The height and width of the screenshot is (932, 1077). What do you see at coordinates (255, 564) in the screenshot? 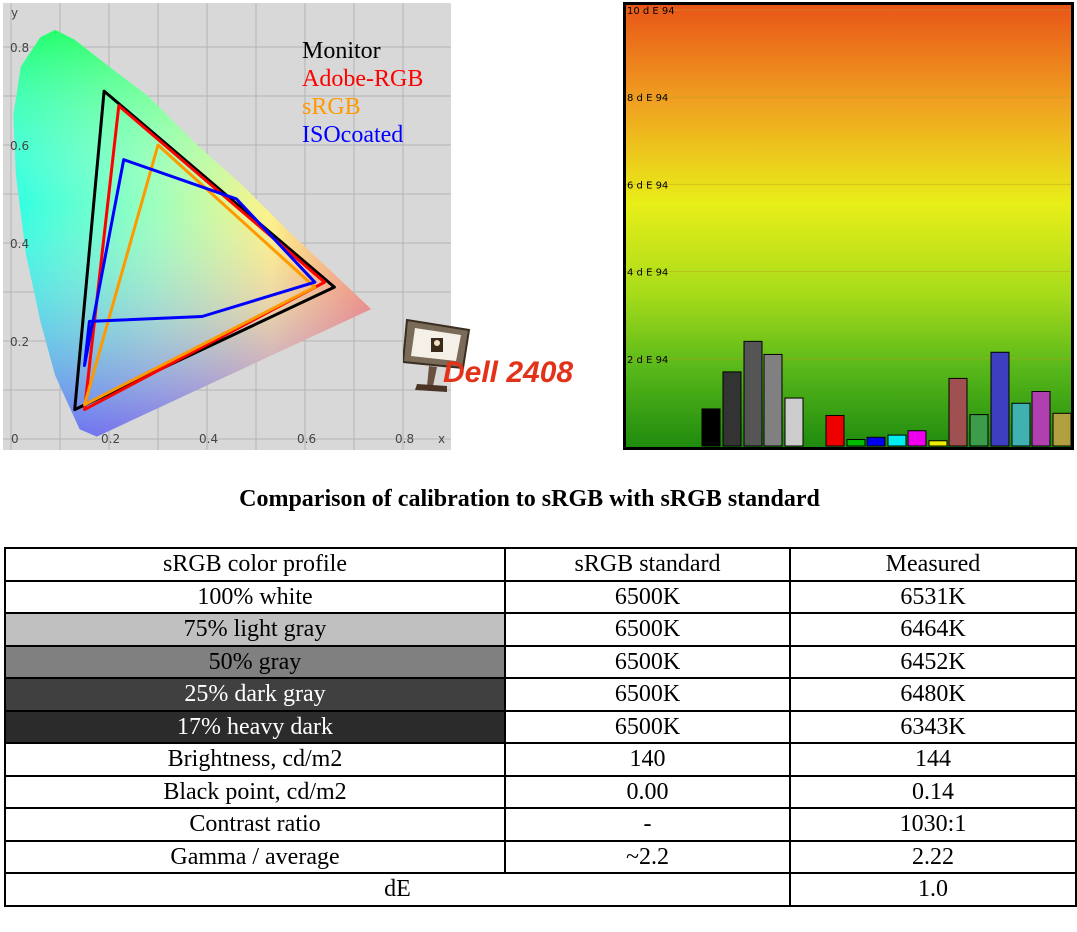
I see `column-header: sRGB color profile` at bounding box center [255, 564].